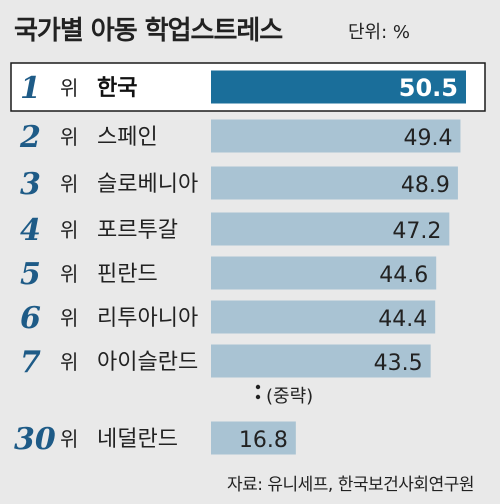 Image resolution: width=500 pixels, height=504 pixels. I want to click on rank-number-4: 4, so click(30, 230).